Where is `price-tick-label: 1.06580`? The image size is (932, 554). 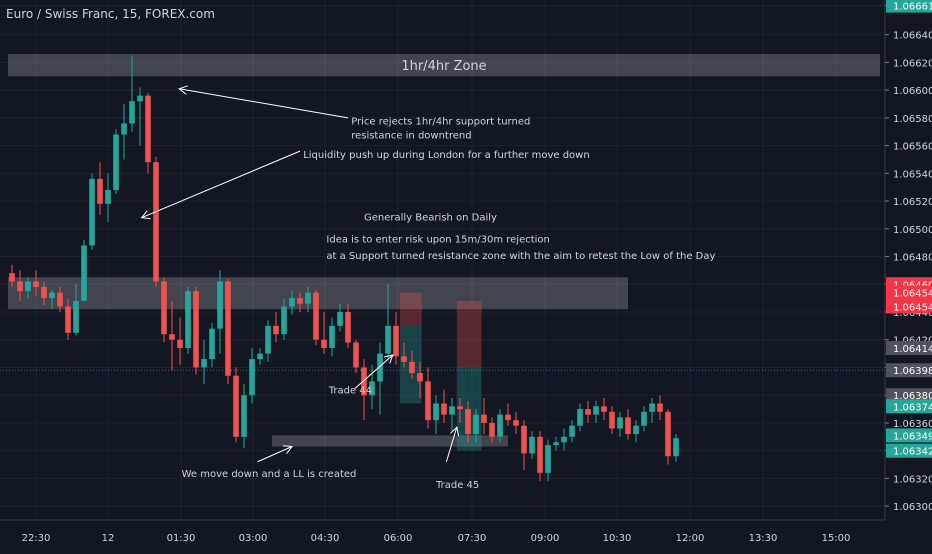 price-tick-label: 1.06580 is located at coordinates (912, 119).